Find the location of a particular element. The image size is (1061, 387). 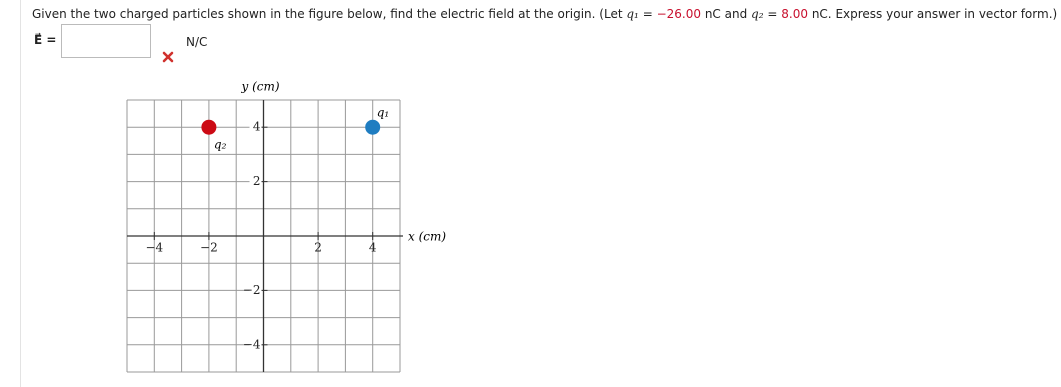

value: −26.00 is located at coordinates (678, 14).